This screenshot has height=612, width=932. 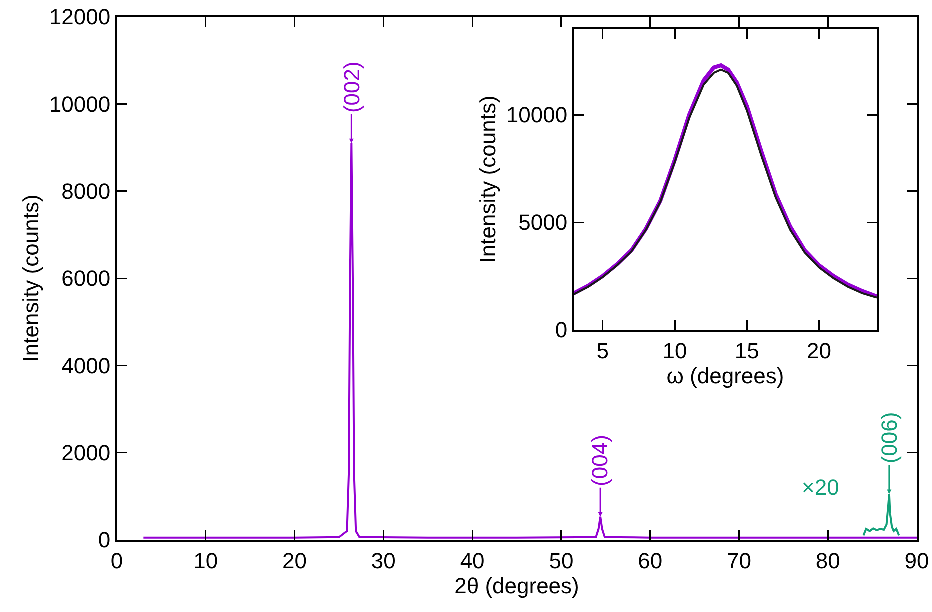 I want to click on annotation: (004), so click(x=600, y=460).